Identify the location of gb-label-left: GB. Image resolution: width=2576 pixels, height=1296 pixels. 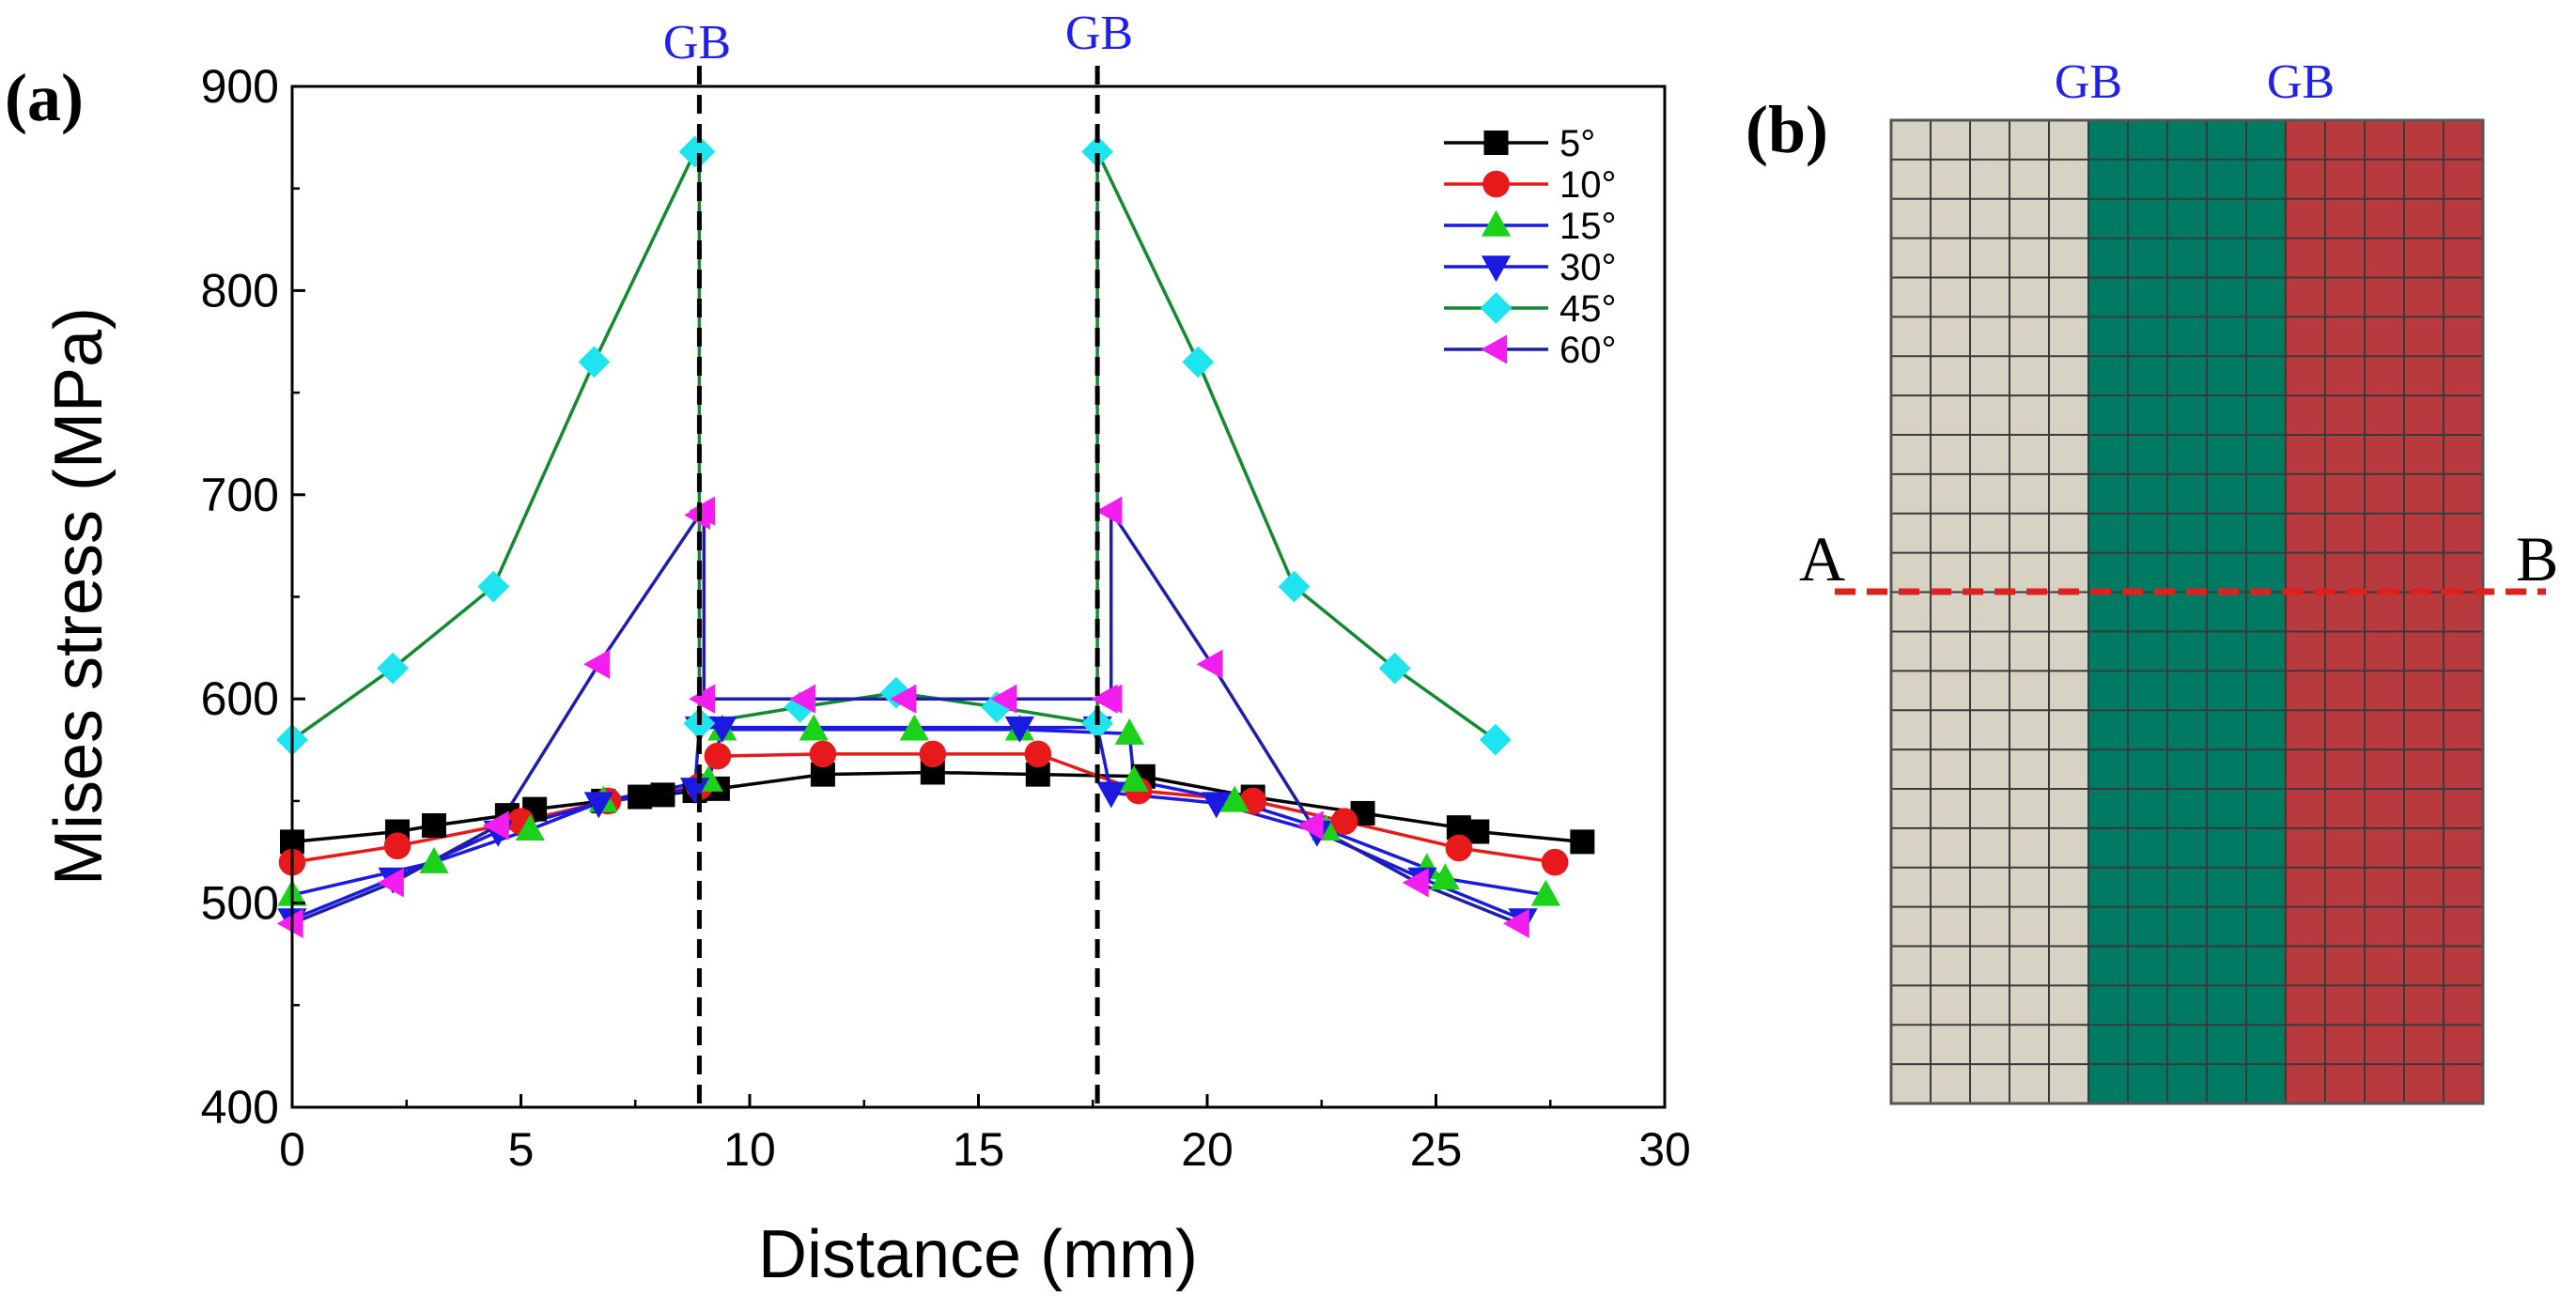
(697, 43).